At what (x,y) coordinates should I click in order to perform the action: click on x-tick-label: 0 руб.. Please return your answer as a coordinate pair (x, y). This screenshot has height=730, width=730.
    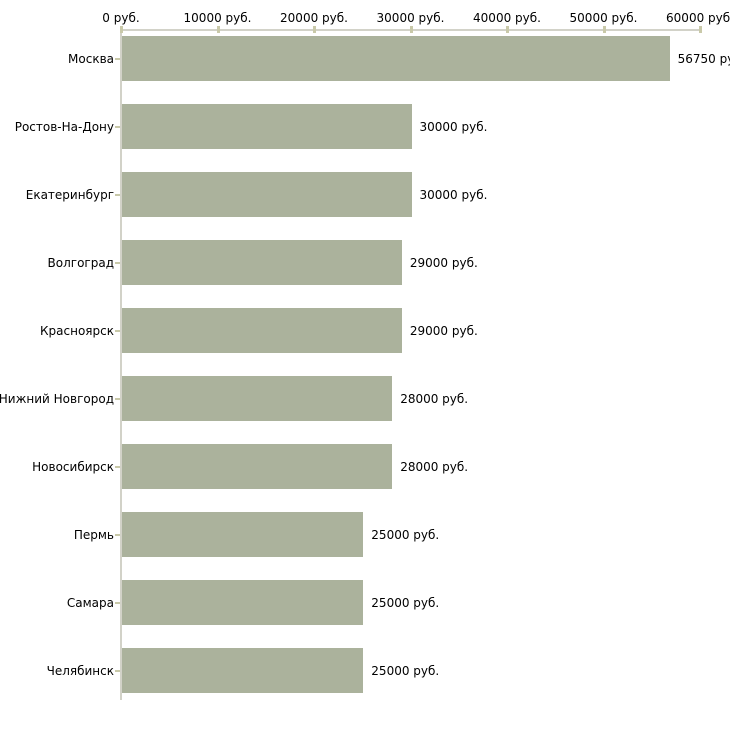
    Looking at the image, I should click on (121, 18).